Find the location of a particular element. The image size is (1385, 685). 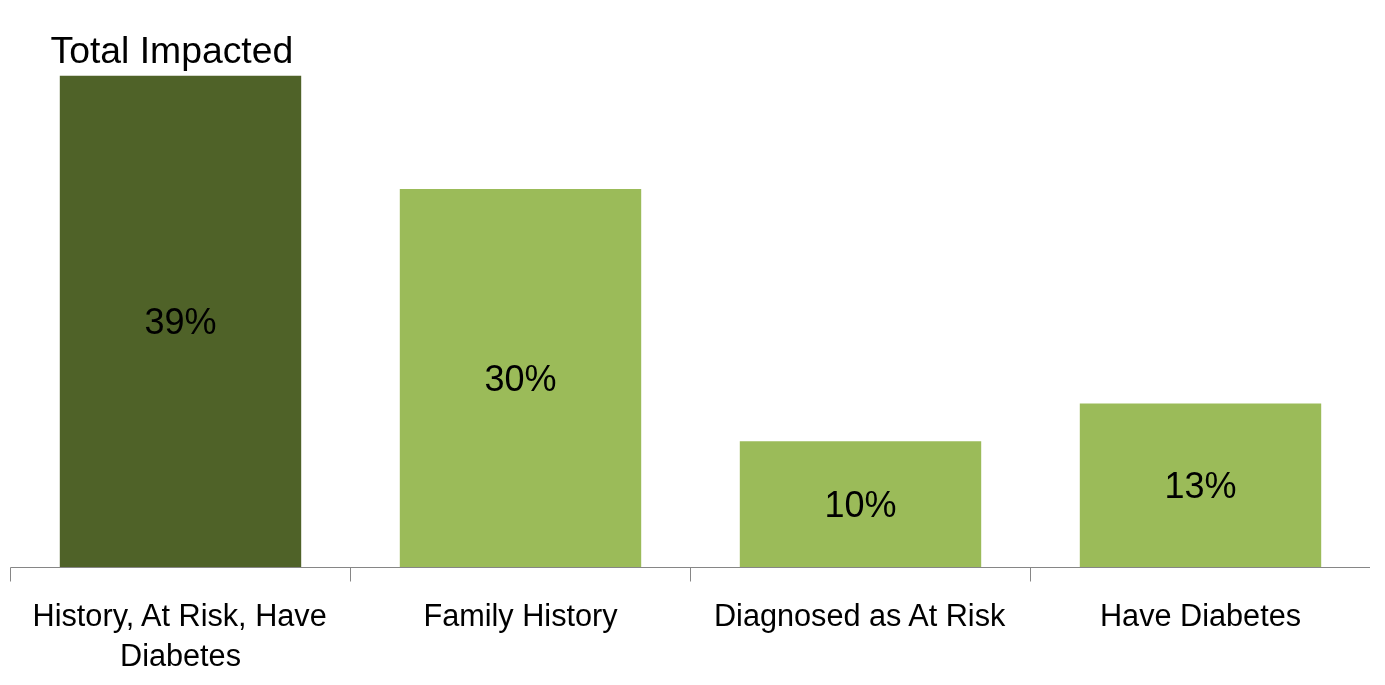

chart-title: Total Impacted is located at coordinates (172, 49).